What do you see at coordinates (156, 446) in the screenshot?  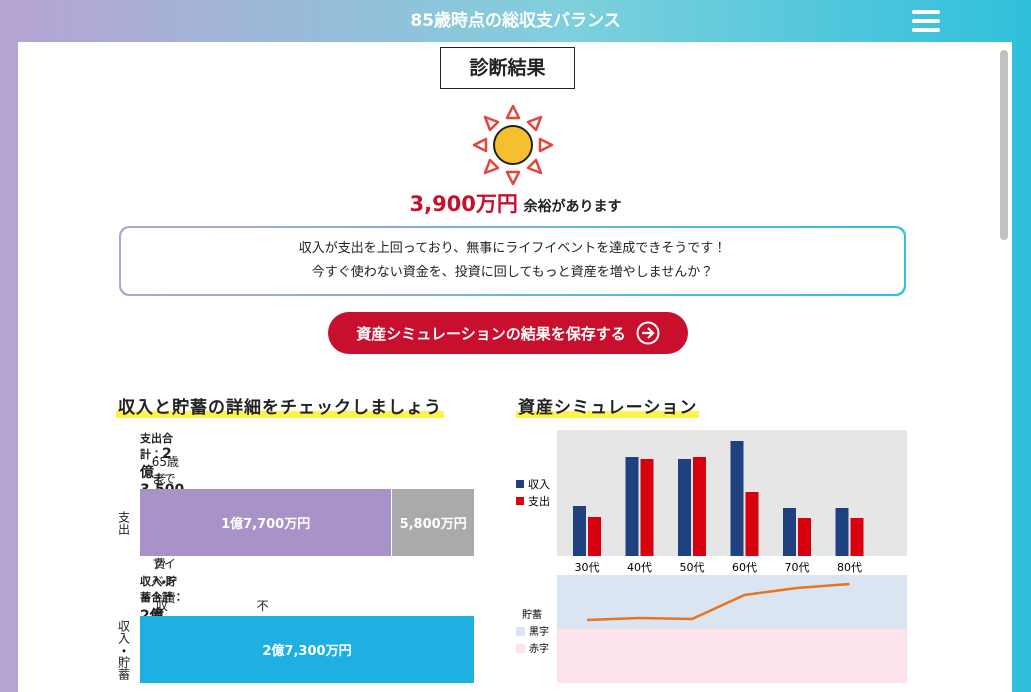 I see `total-label: 支出合計：` at bounding box center [156, 446].